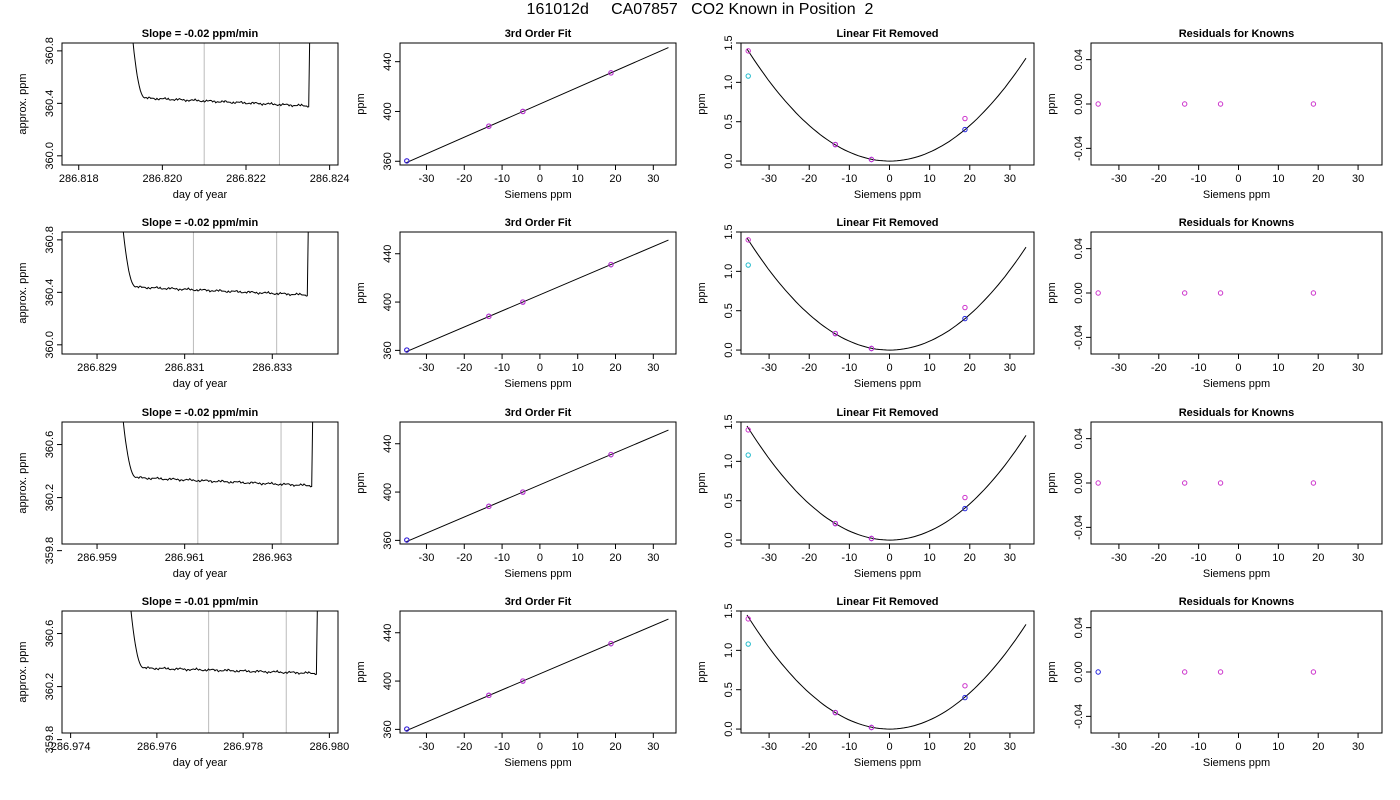 The image size is (1400, 800). What do you see at coordinates (1237, 34) in the screenshot?
I see `chart-title: Residuals for Knowns` at bounding box center [1237, 34].